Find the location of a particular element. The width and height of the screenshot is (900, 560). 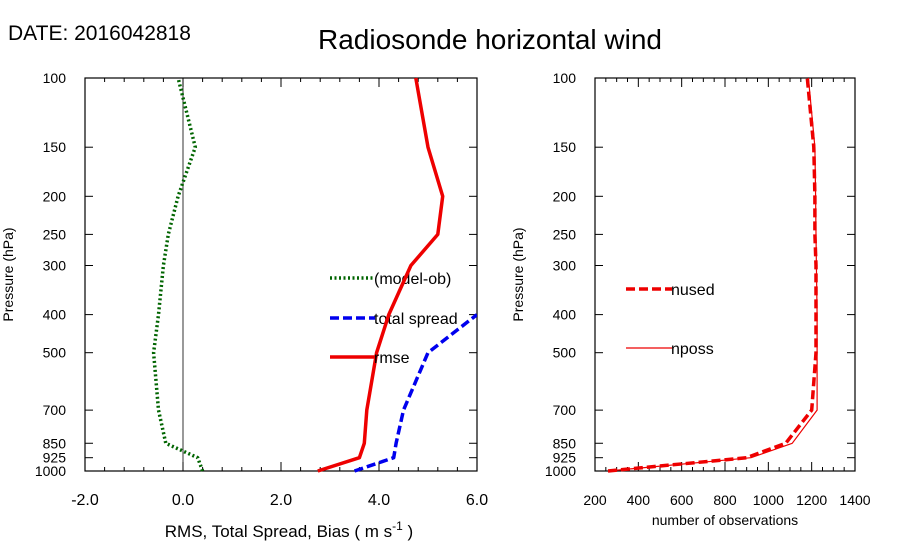

series-line-modelob is located at coordinates (178, 274).